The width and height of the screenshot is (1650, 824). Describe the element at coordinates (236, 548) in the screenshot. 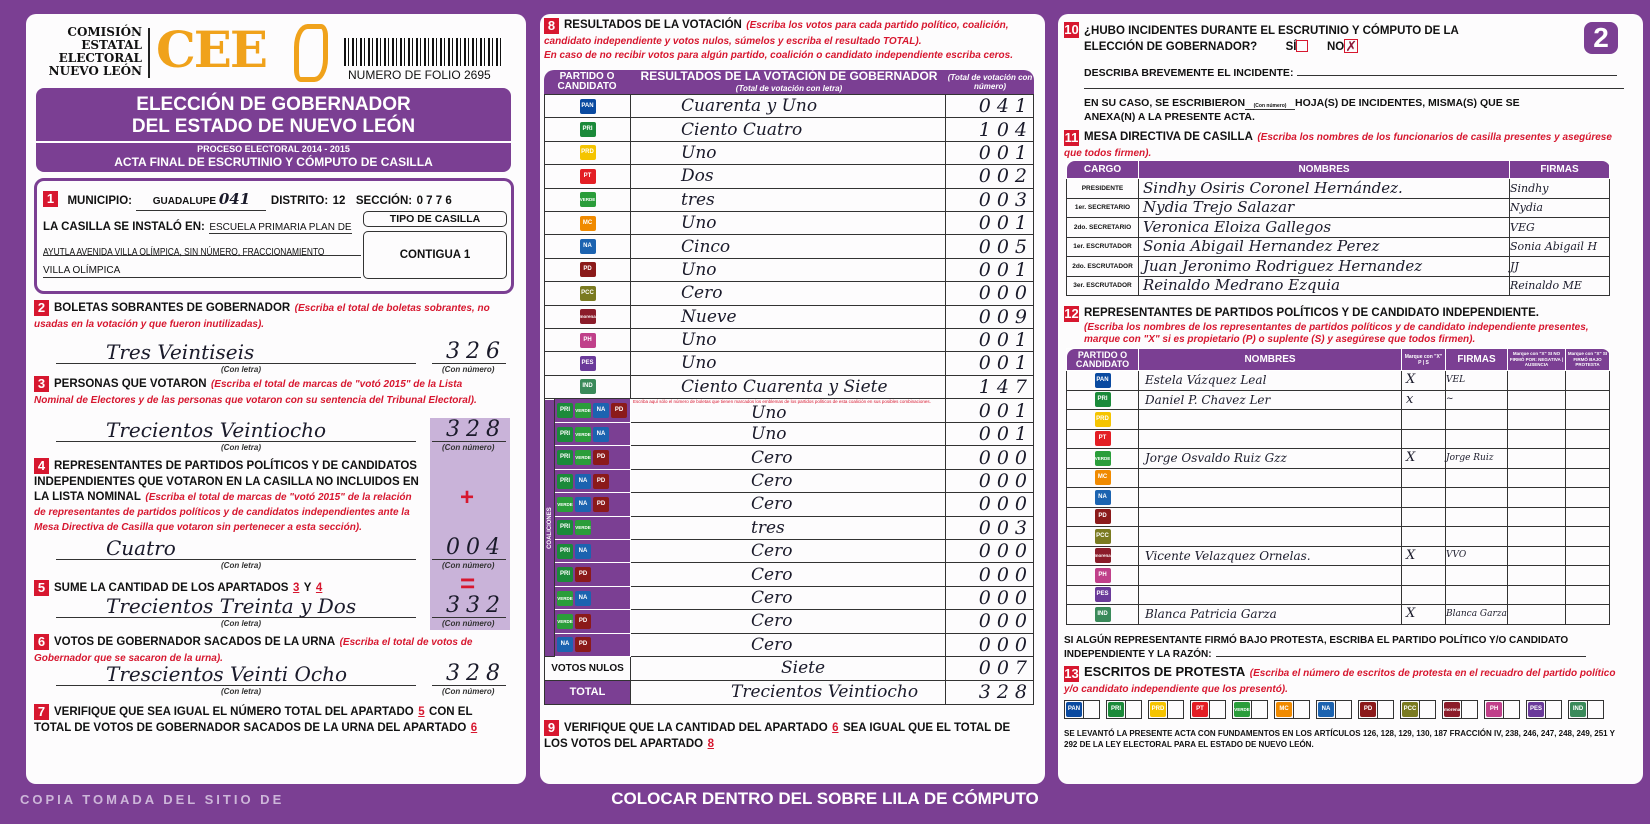

I see `section-4-letra-field: Cuatro` at that location.